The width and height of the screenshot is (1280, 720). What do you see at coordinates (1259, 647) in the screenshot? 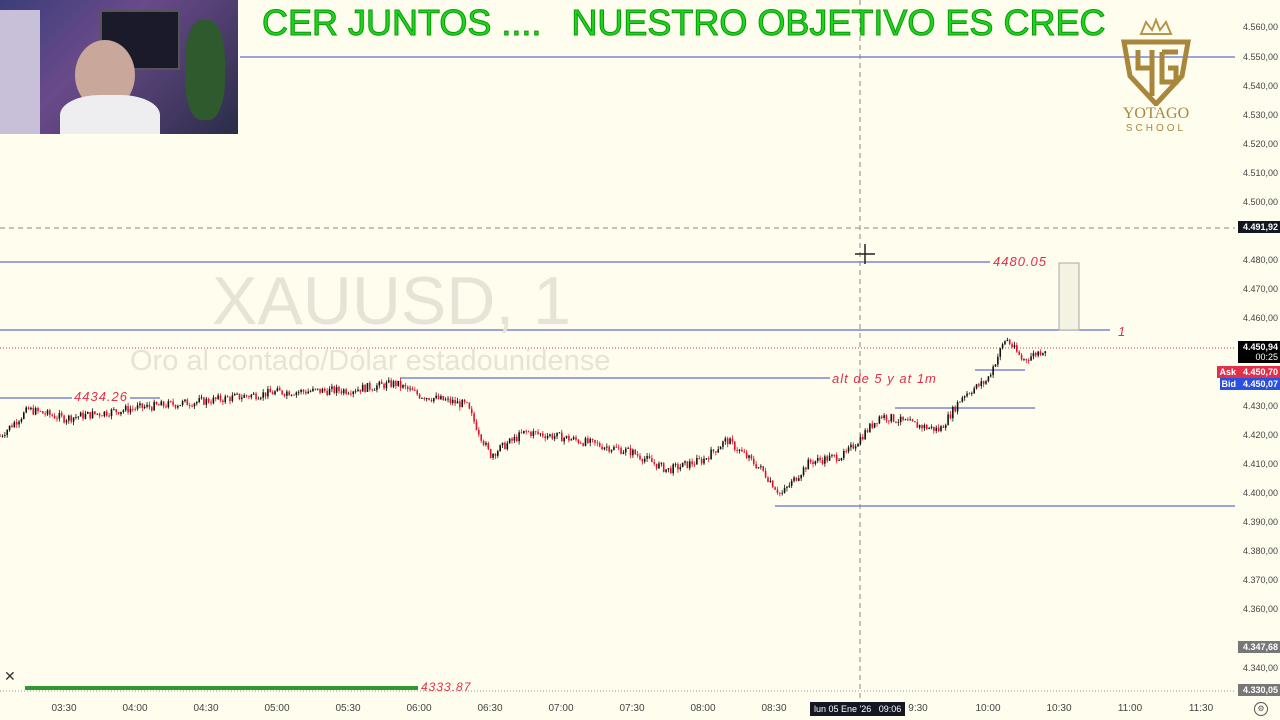
I see `low-price-tag: 4.347,68` at bounding box center [1259, 647].